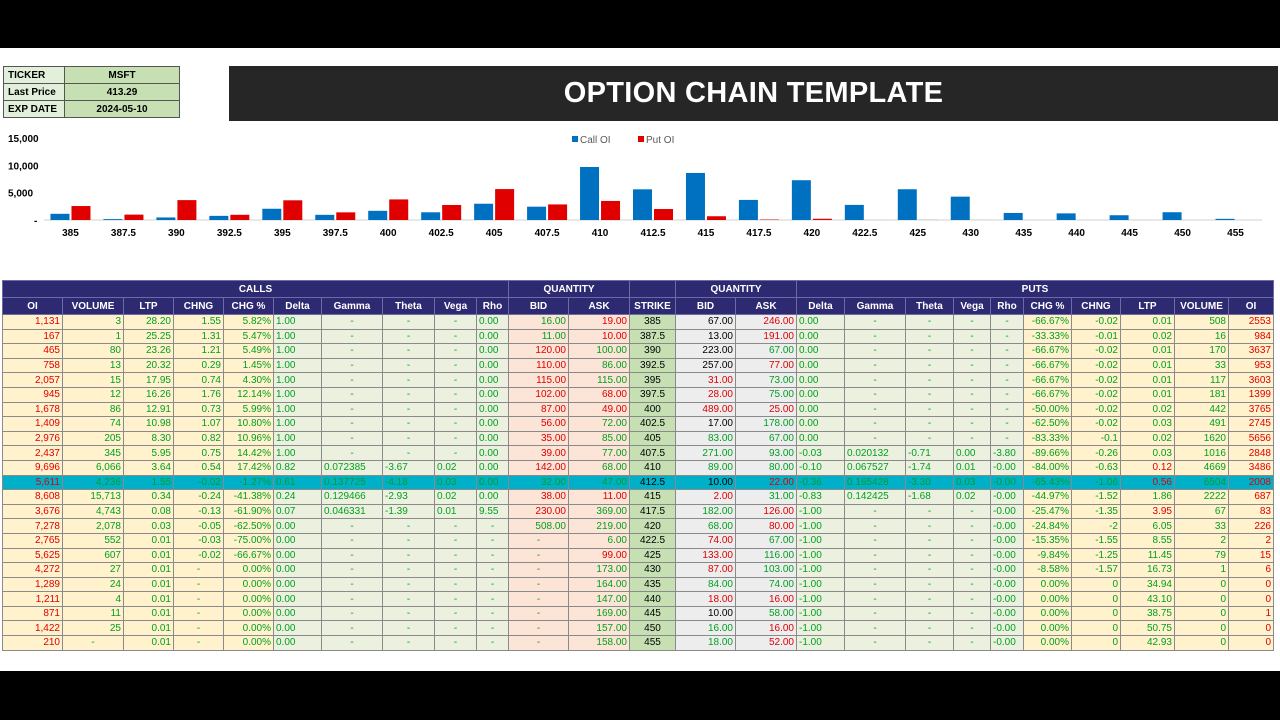 The image size is (1280, 720). Describe the element at coordinates (248, 322) in the screenshot. I see `table-cell: 5.82%` at that location.